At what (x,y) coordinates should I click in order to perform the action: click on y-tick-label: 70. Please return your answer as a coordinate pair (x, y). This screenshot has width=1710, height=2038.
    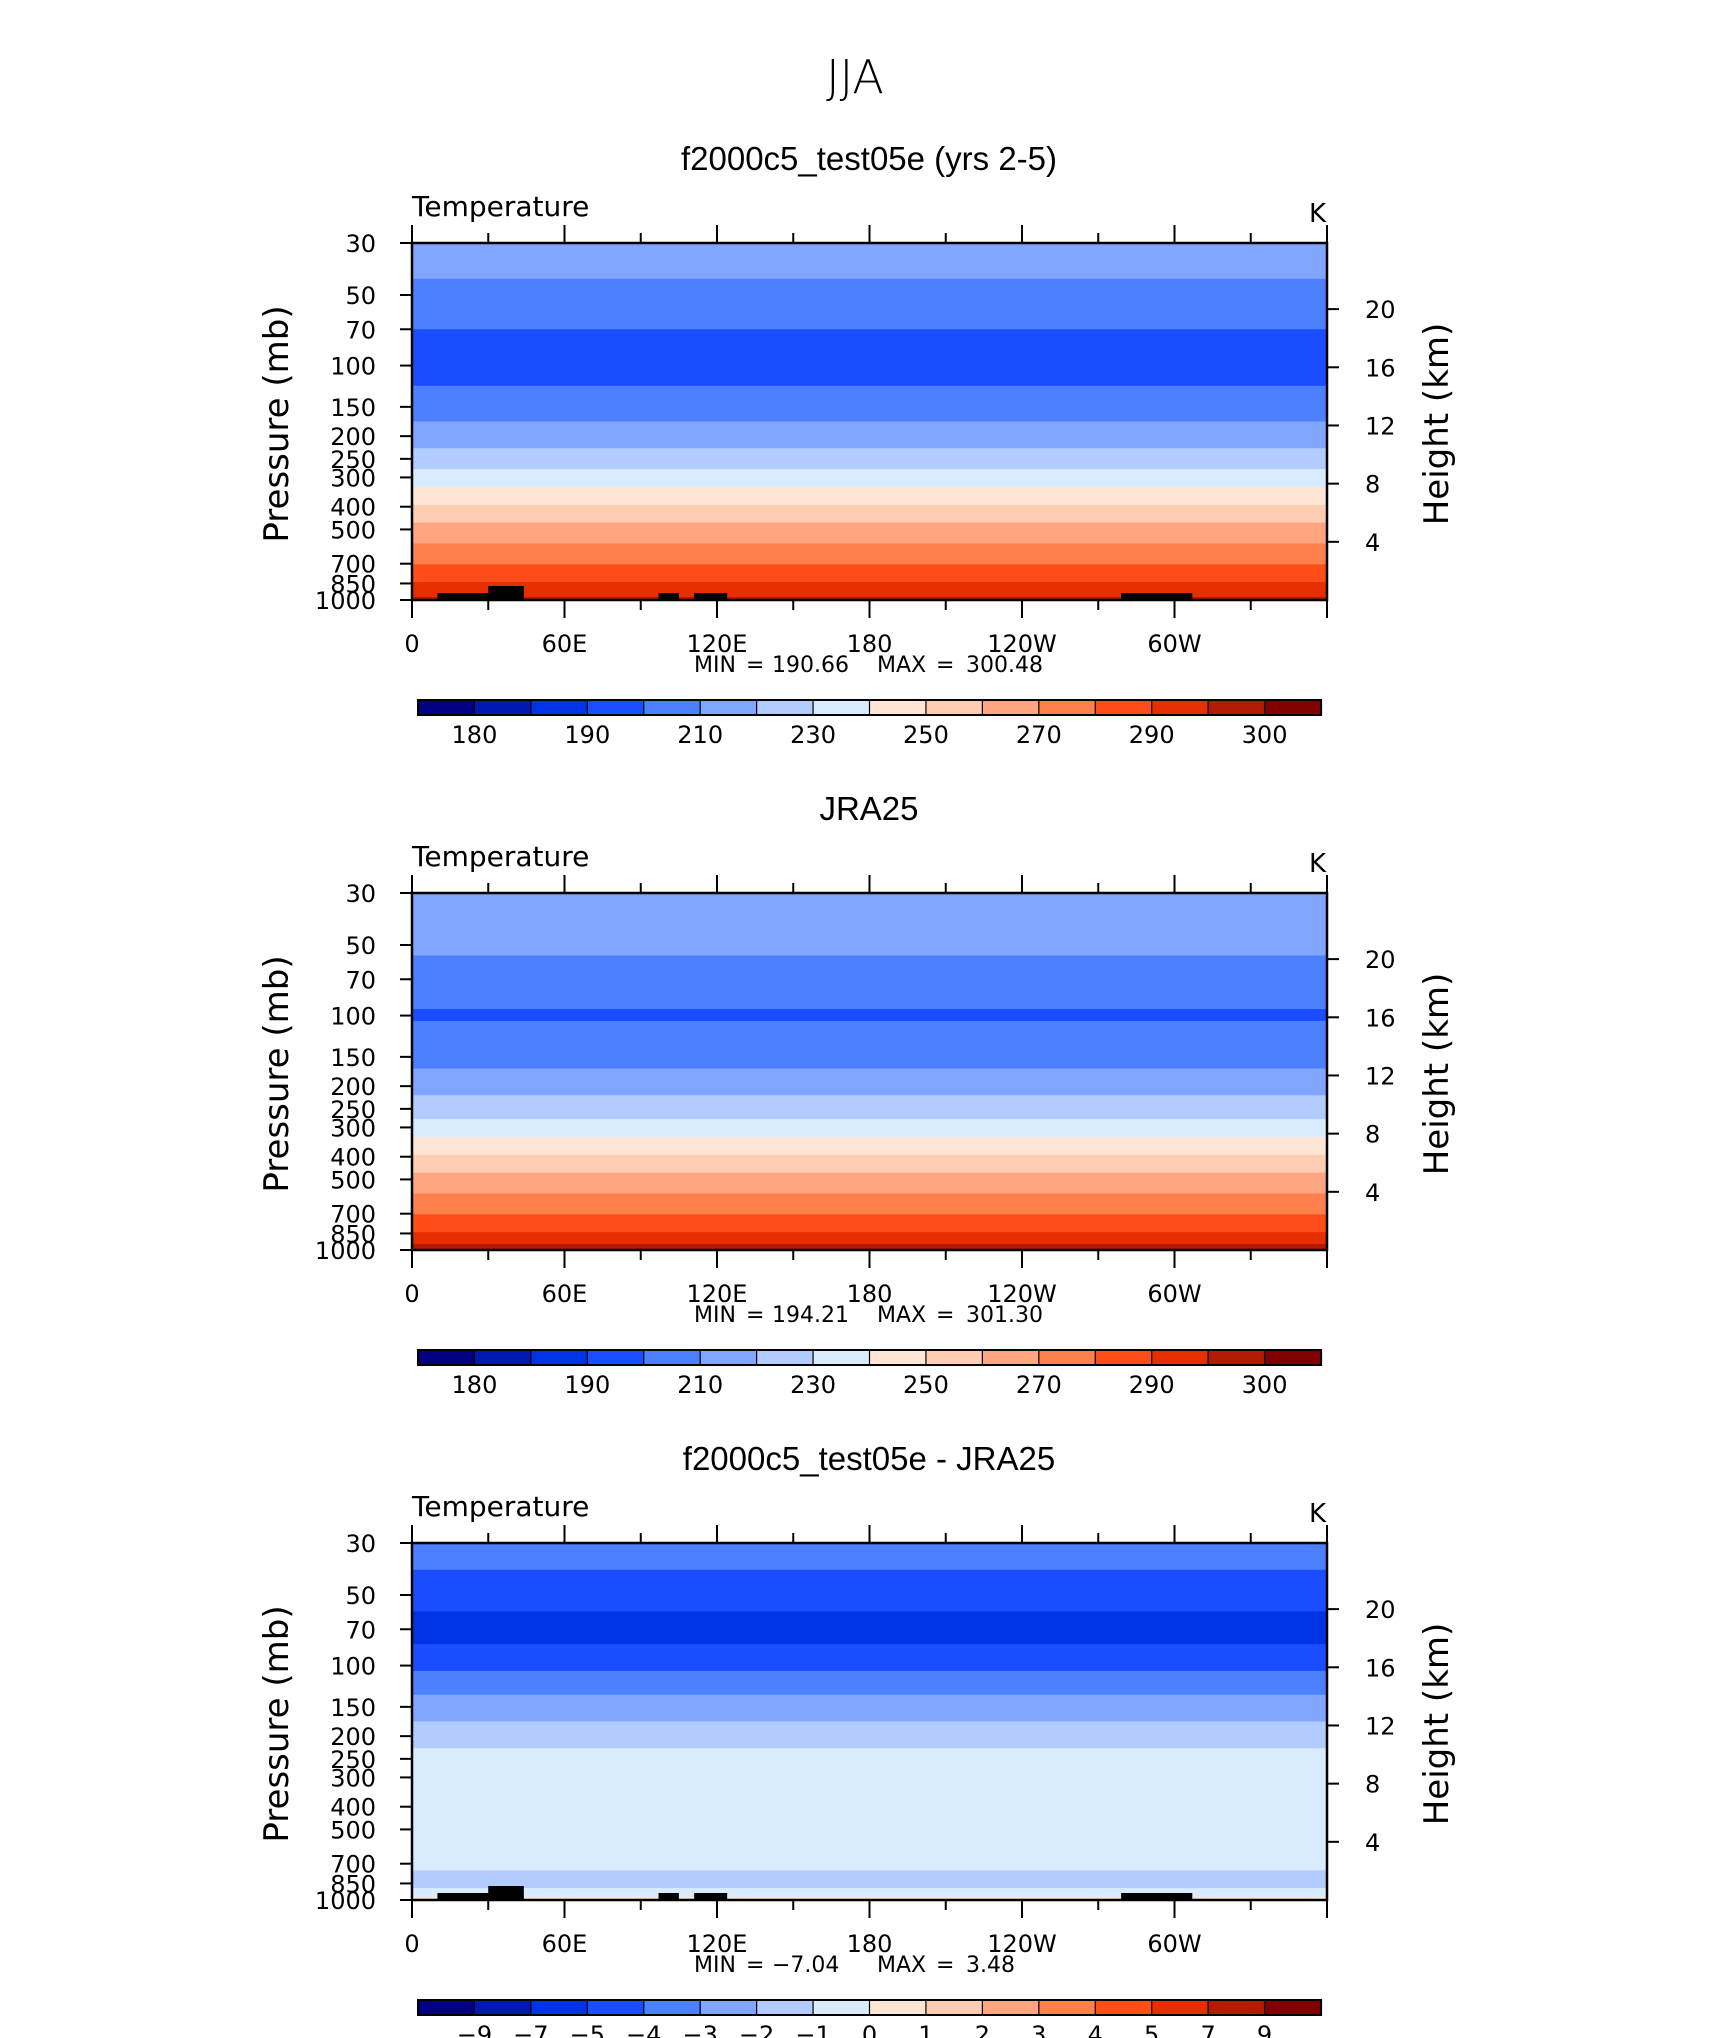
    Looking at the image, I should click on (360, 1630).